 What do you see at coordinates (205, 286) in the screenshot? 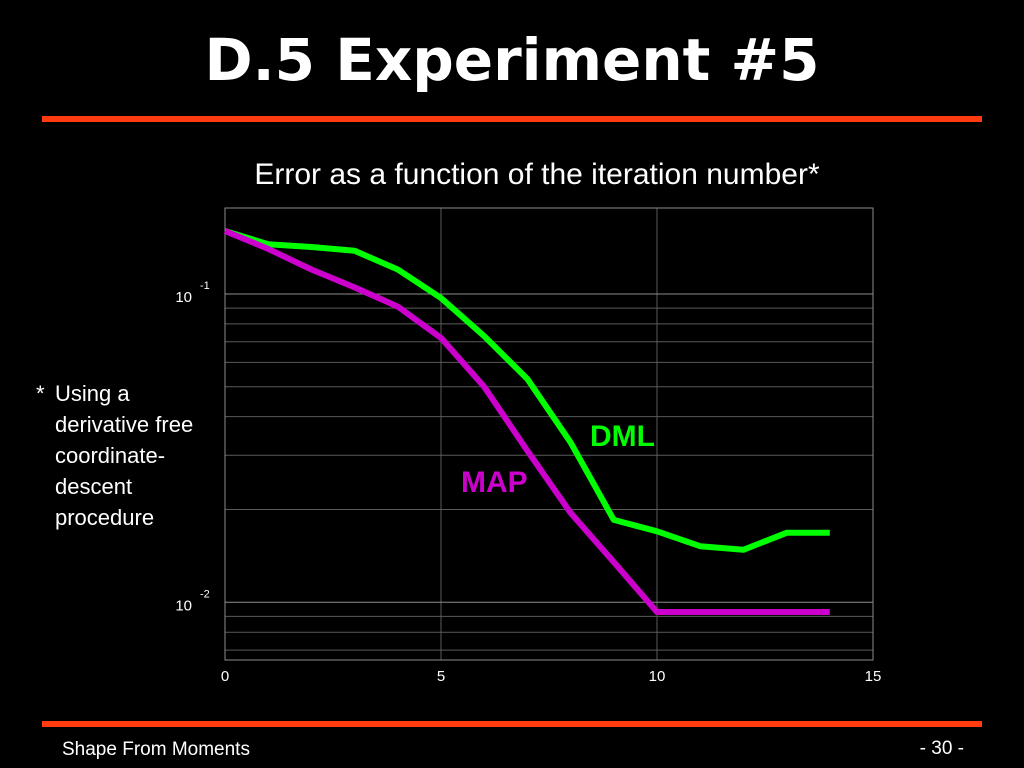
I see `y-tick-exponent: -1` at bounding box center [205, 286].